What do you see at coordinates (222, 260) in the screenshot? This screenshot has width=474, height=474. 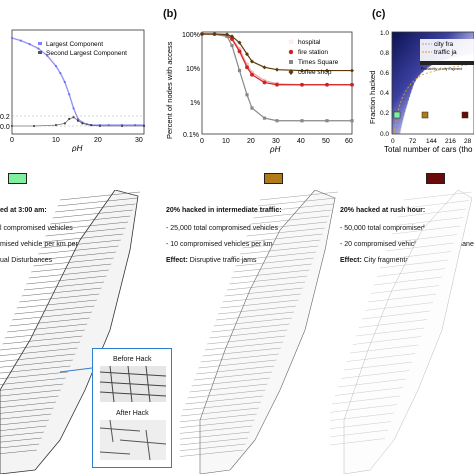 I see `scenario-2-effect-text: Disruptive traffic jams` at bounding box center [222, 260].